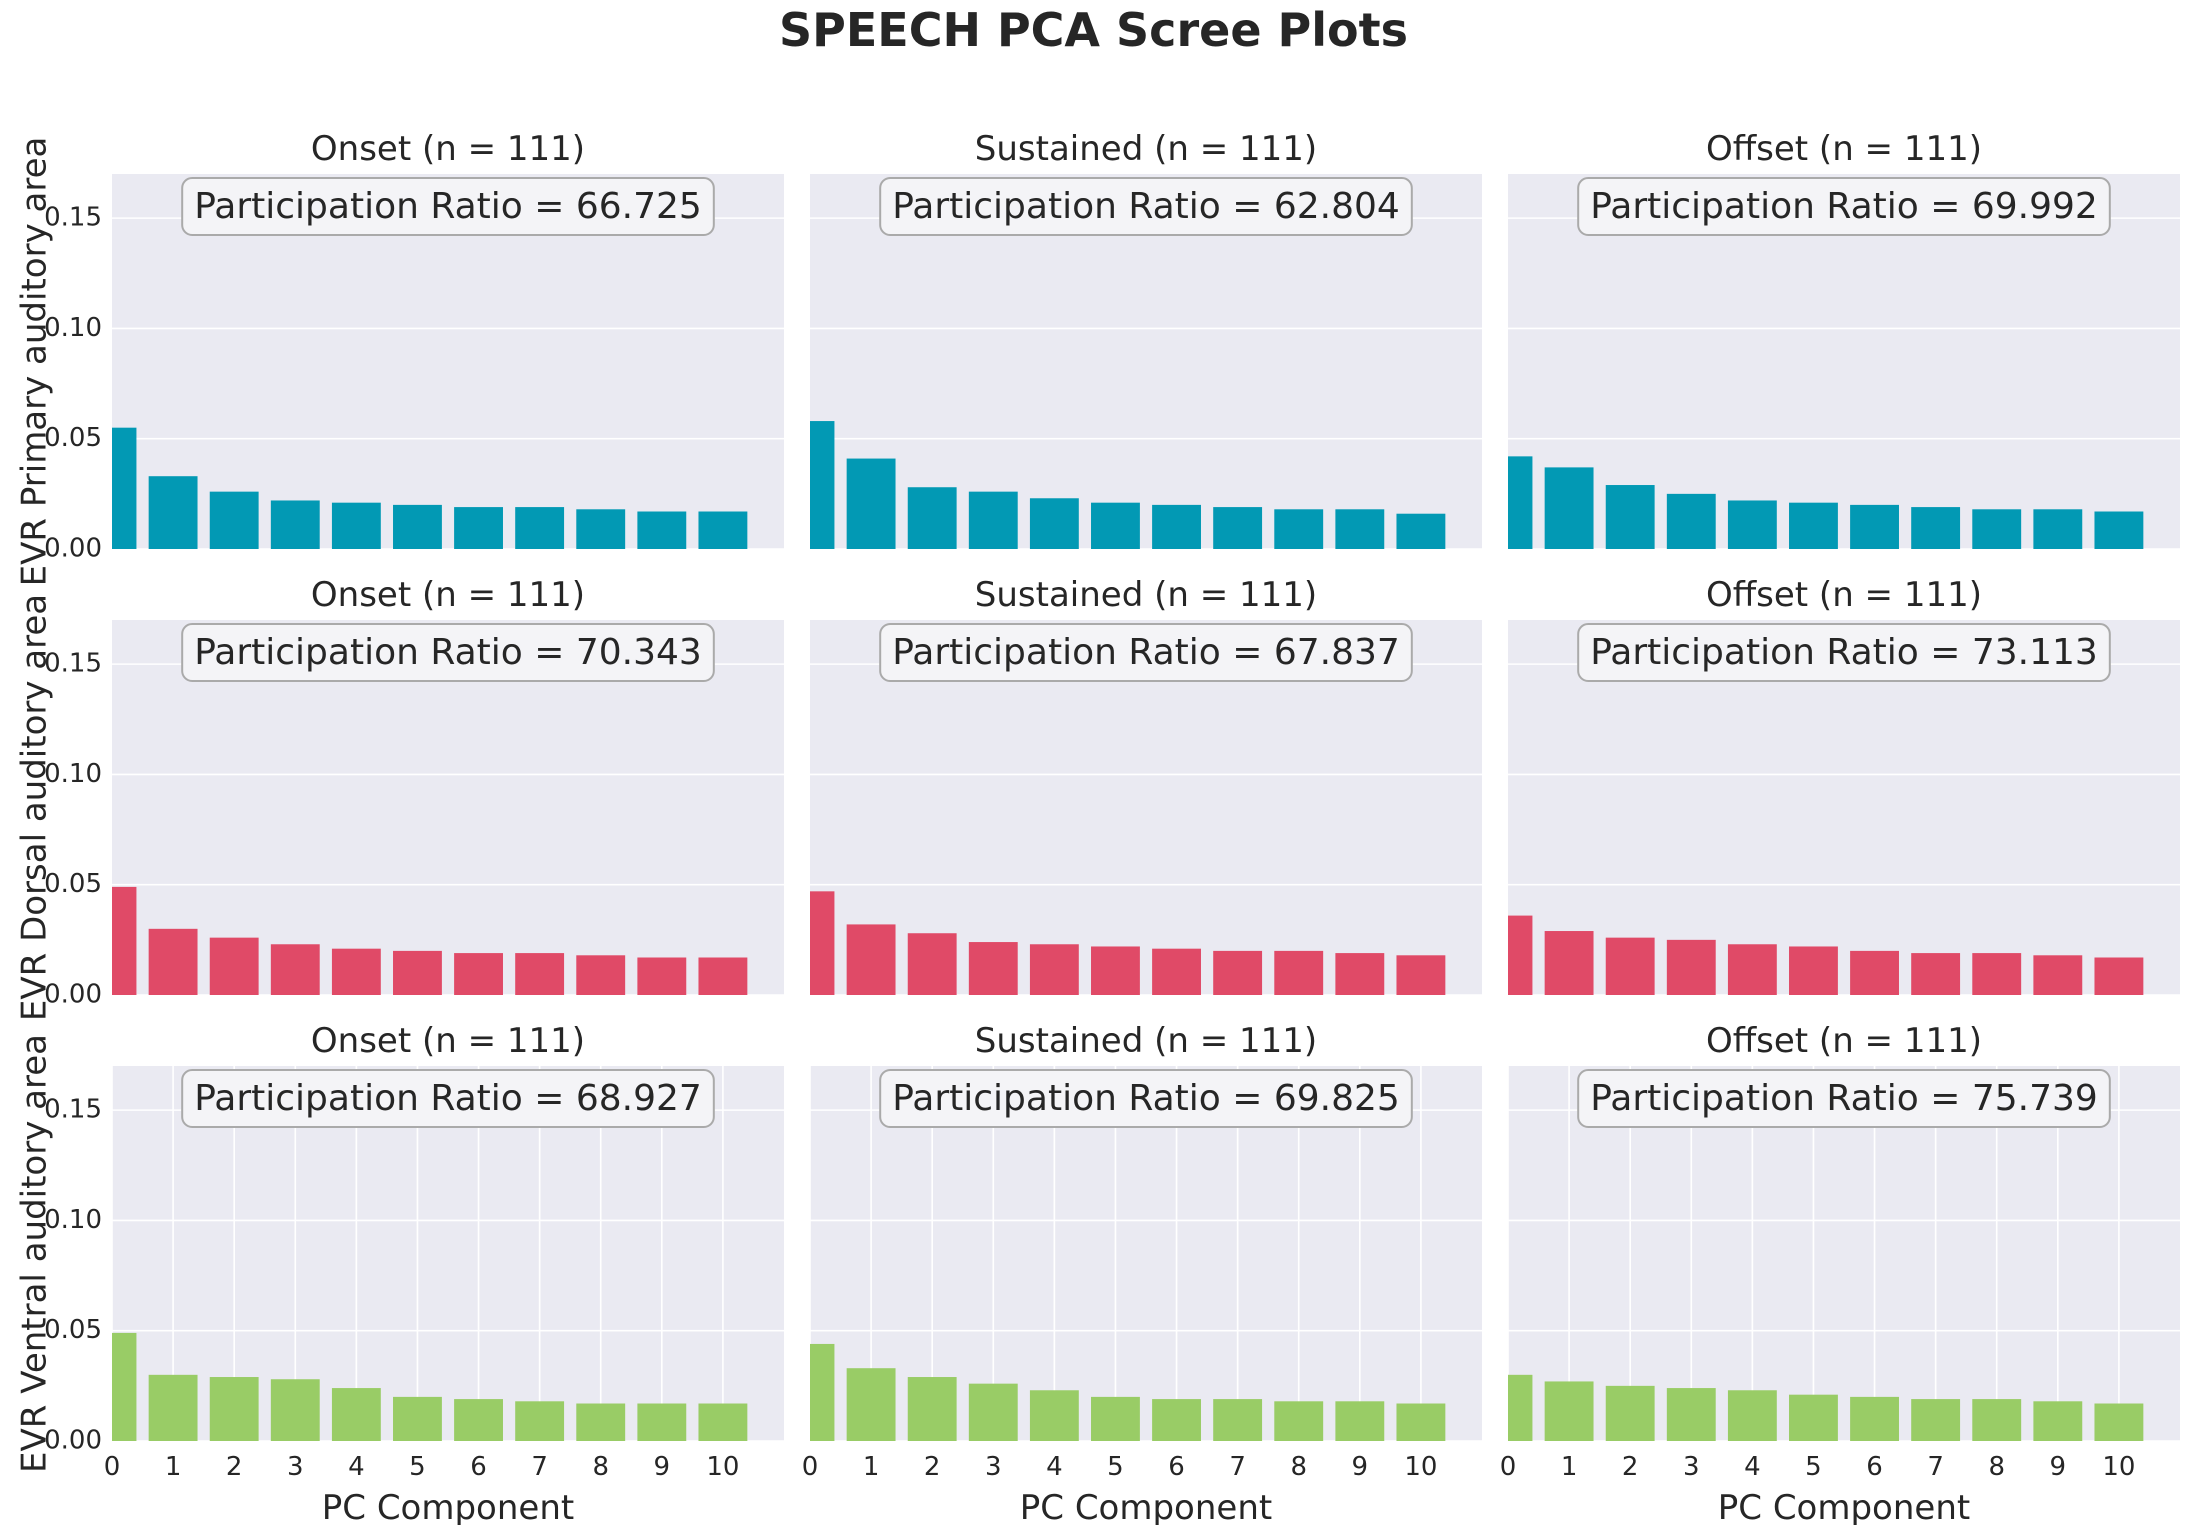 This screenshot has width=2187, height=1529. I want to click on row-ylabel: EVR Dorsal auditory area, so click(35, 807).